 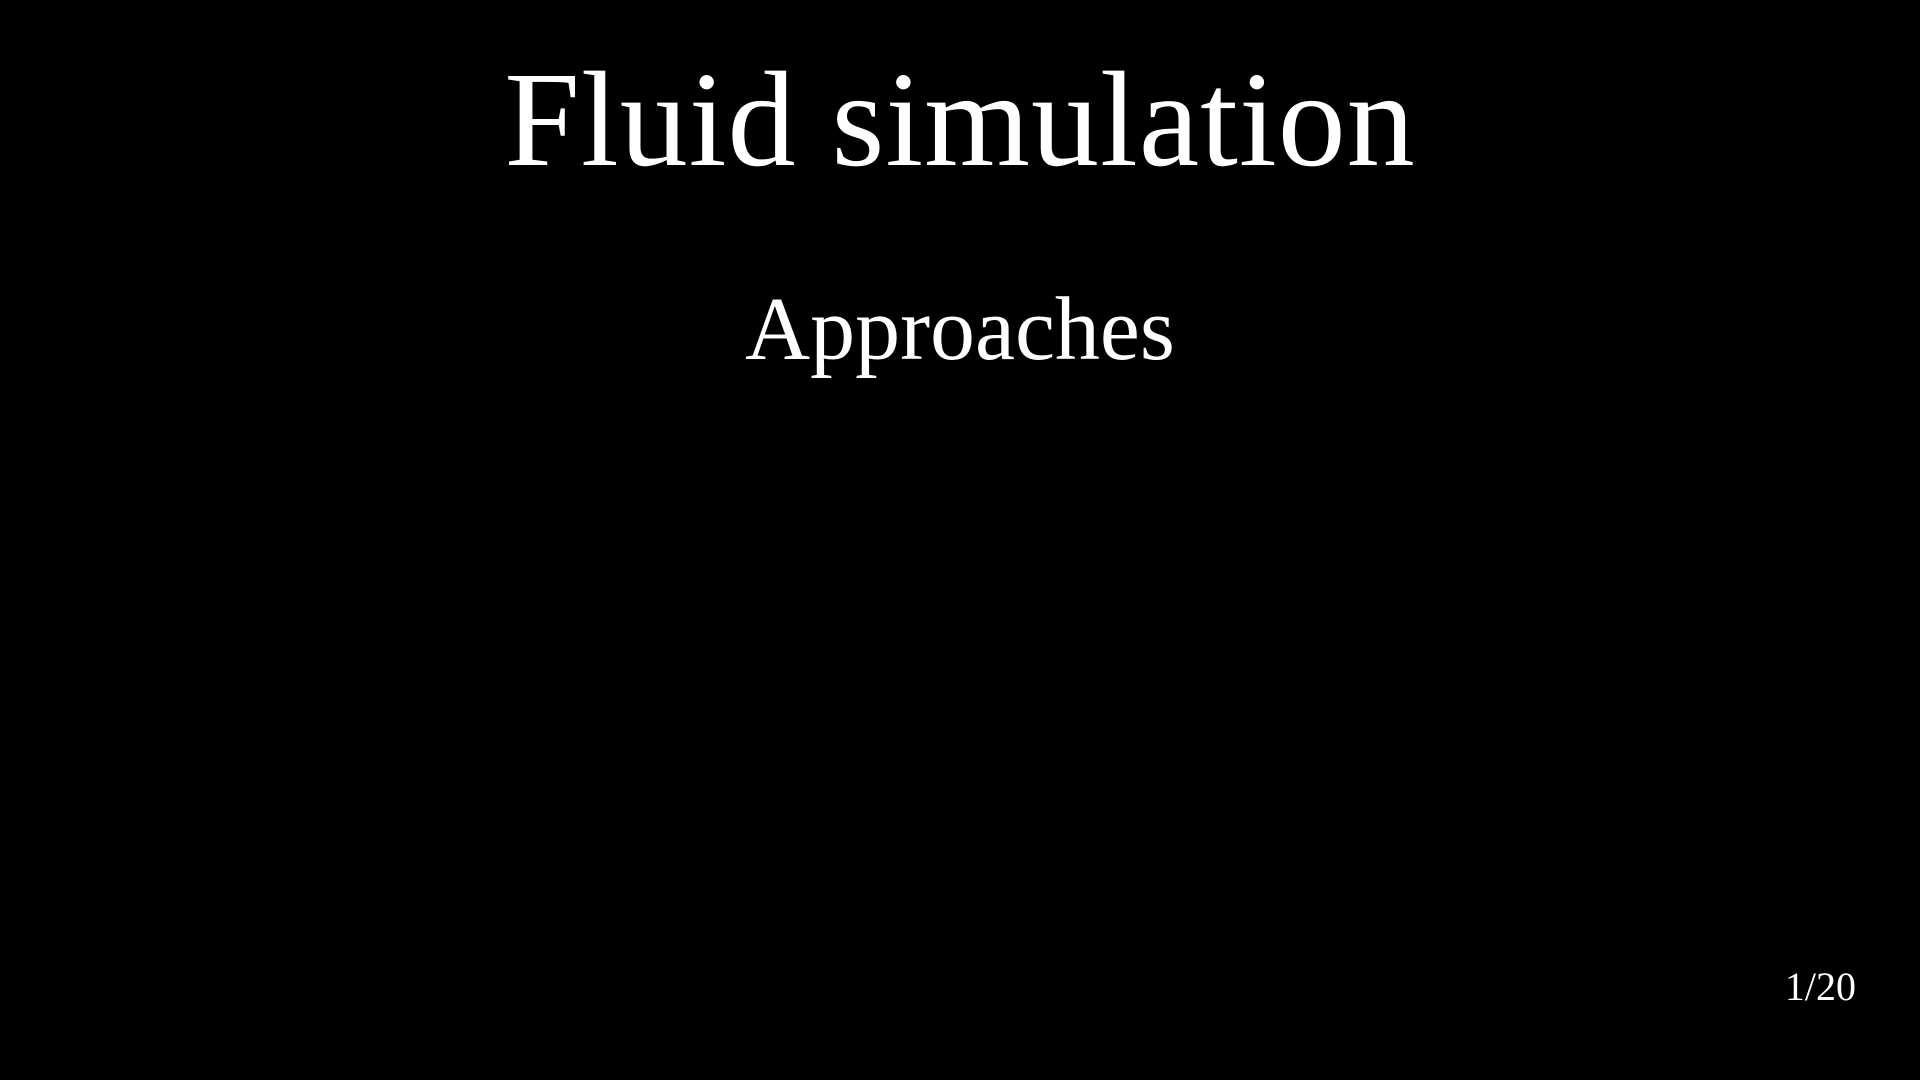 I want to click on slide-title: Fluid simulation, so click(x=960, y=120).